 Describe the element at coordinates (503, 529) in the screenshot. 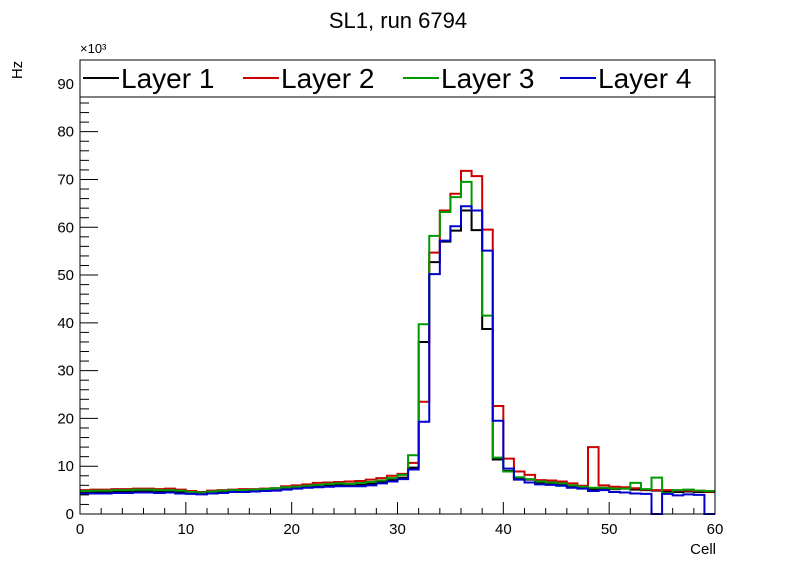

I see `x-tick-label: 40` at that location.